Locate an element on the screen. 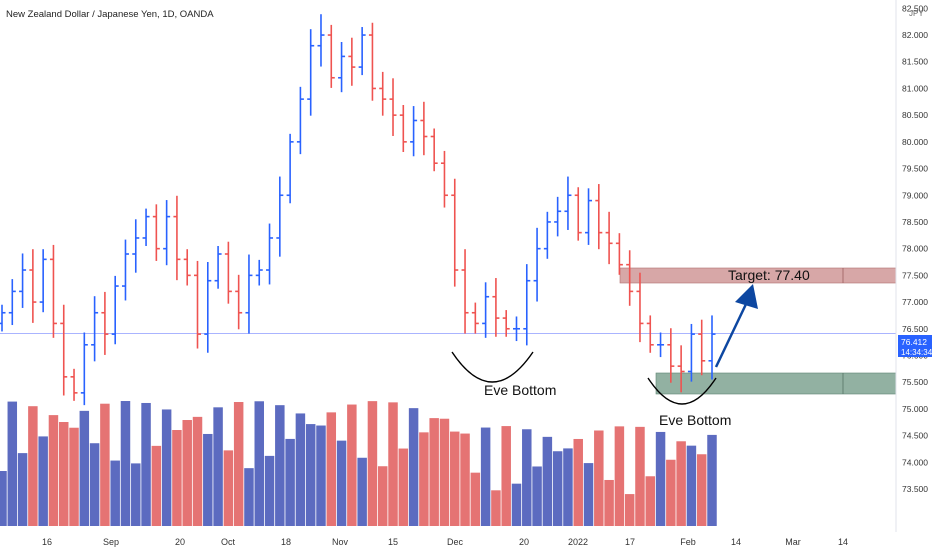 The image size is (932, 555). time-tick-label: Oct is located at coordinates (228, 542).